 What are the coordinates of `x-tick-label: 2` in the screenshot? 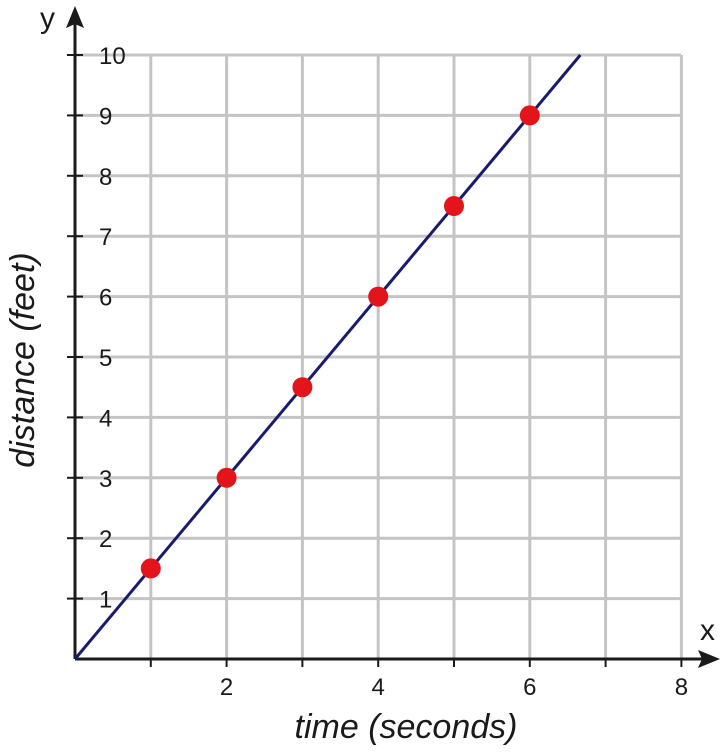 It's located at (226, 687).